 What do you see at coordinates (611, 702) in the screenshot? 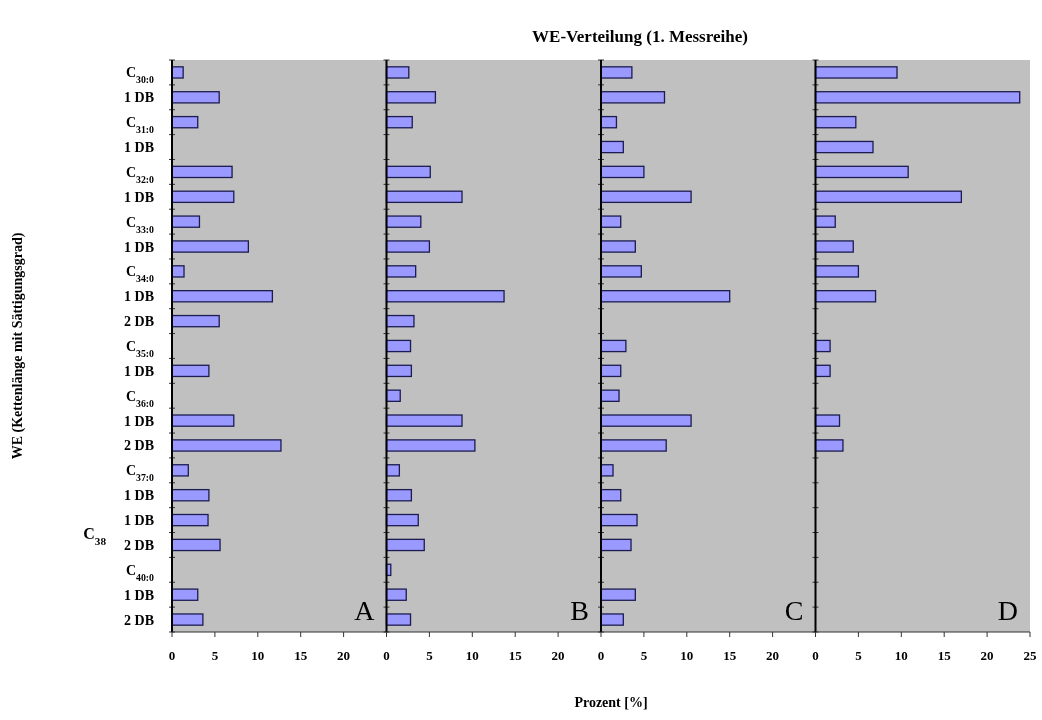
I see `x-axis-title: Prozent [%]` at bounding box center [611, 702].